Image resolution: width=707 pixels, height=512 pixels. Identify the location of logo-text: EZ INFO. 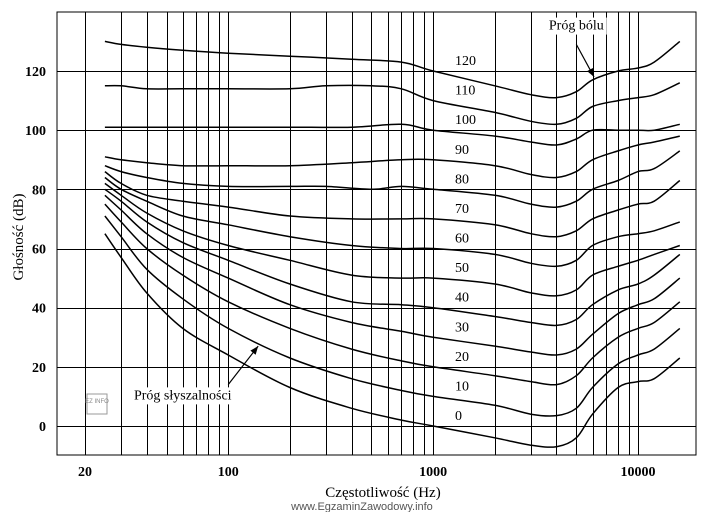
(97, 402).